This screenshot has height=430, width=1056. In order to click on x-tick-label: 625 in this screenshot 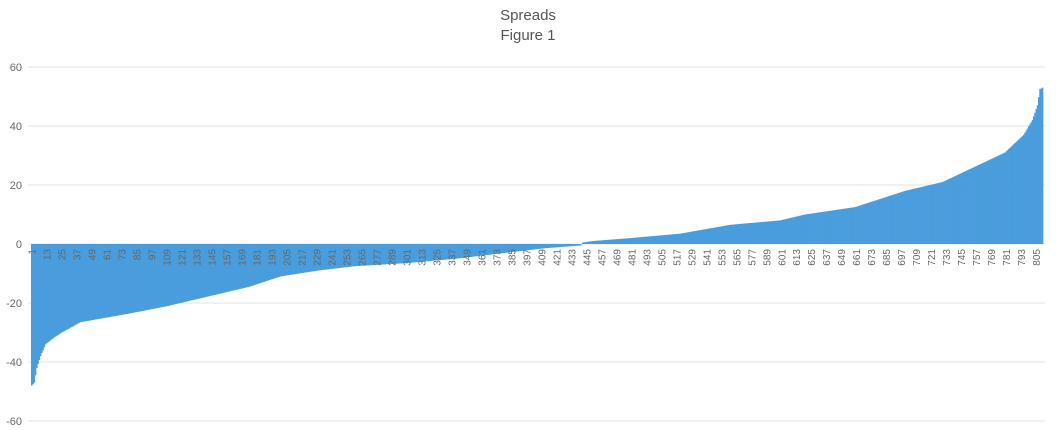, I will do `click(812, 257)`.